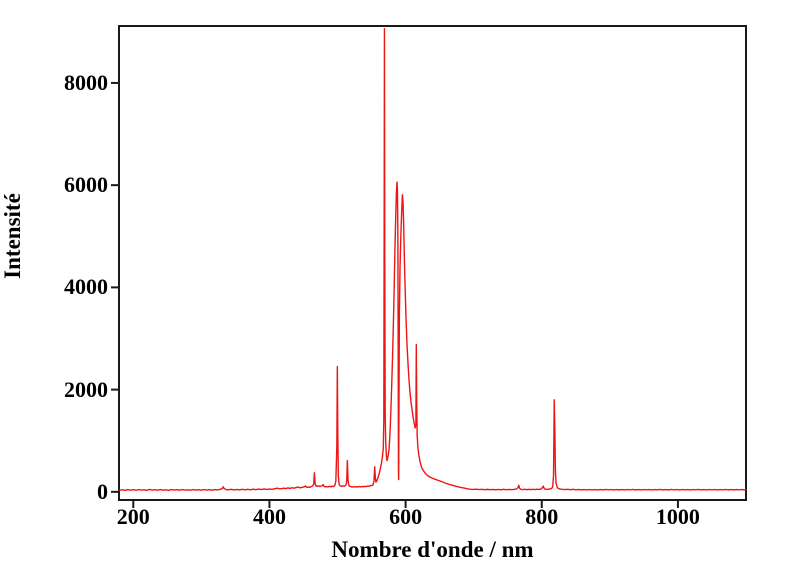  Describe the element at coordinates (133, 516) in the screenshot. I see `x-tick-label: 200` at that location.